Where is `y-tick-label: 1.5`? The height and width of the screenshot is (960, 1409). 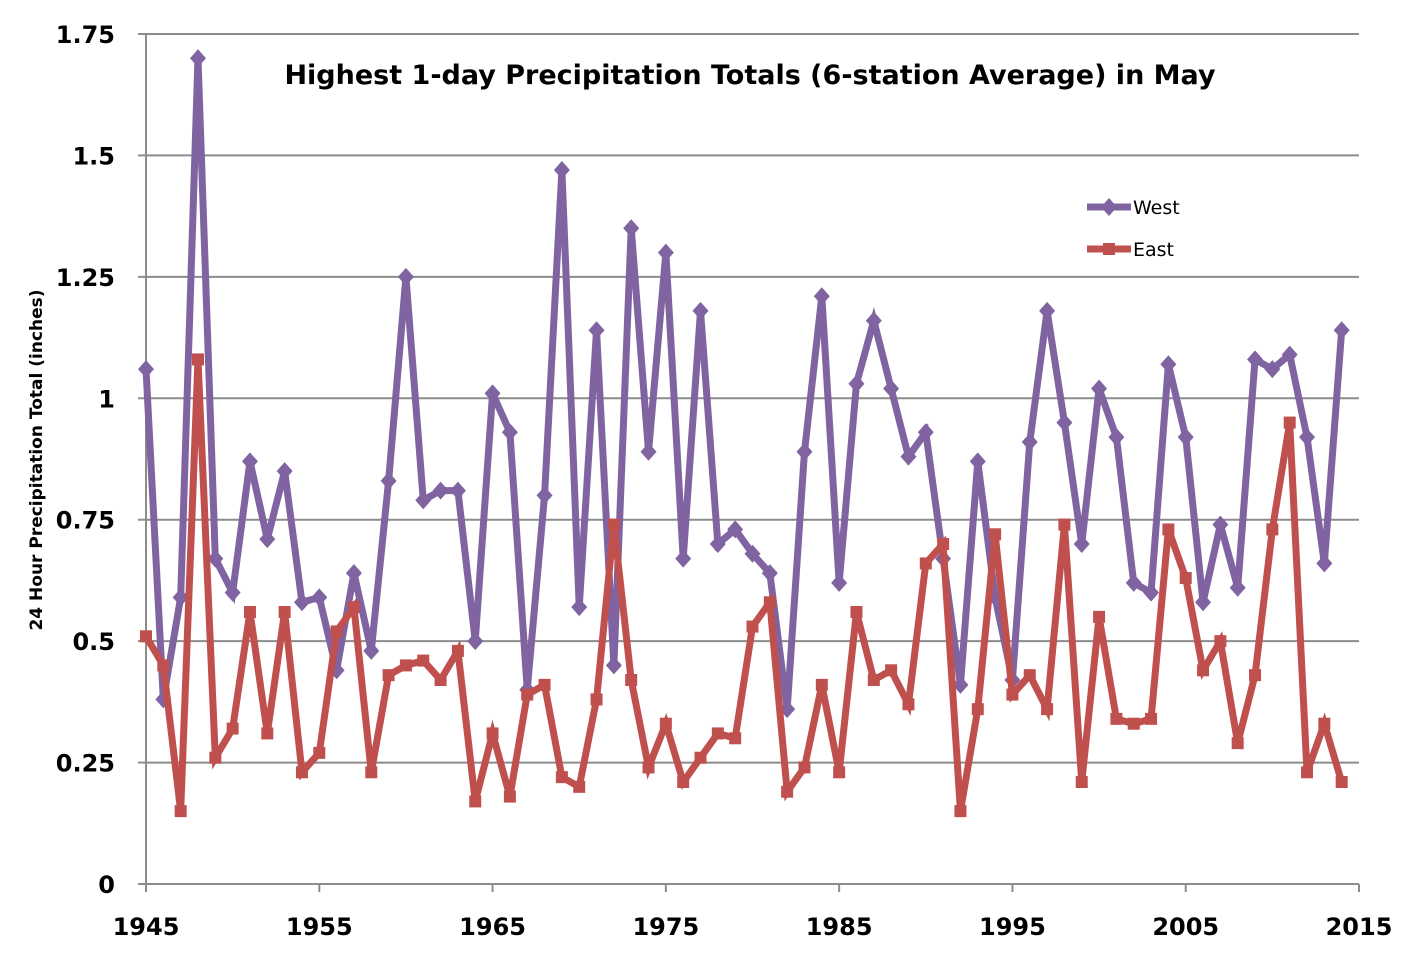
y-tick-label: 1.5 is located at coordinates (93, 156).